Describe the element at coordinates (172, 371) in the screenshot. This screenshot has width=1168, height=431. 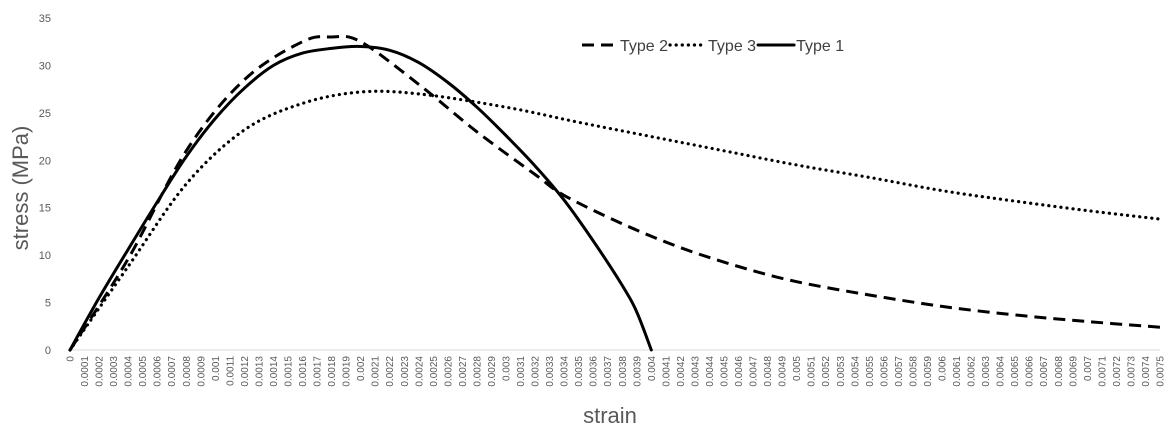
I see `x-tick-label: 0.0007` at that location.